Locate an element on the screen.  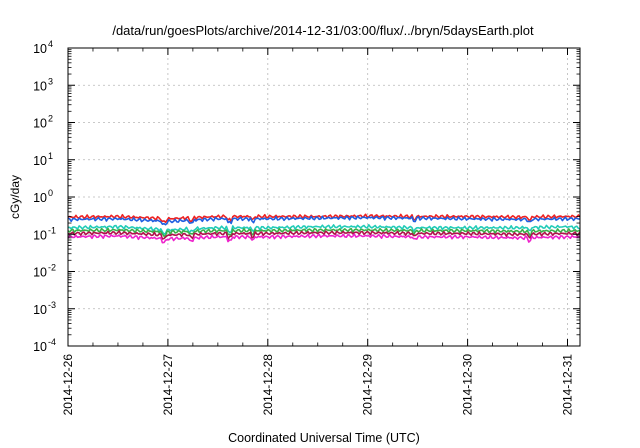
x-tick-label: 2014-12-31 is located at coordinates (568, 385).